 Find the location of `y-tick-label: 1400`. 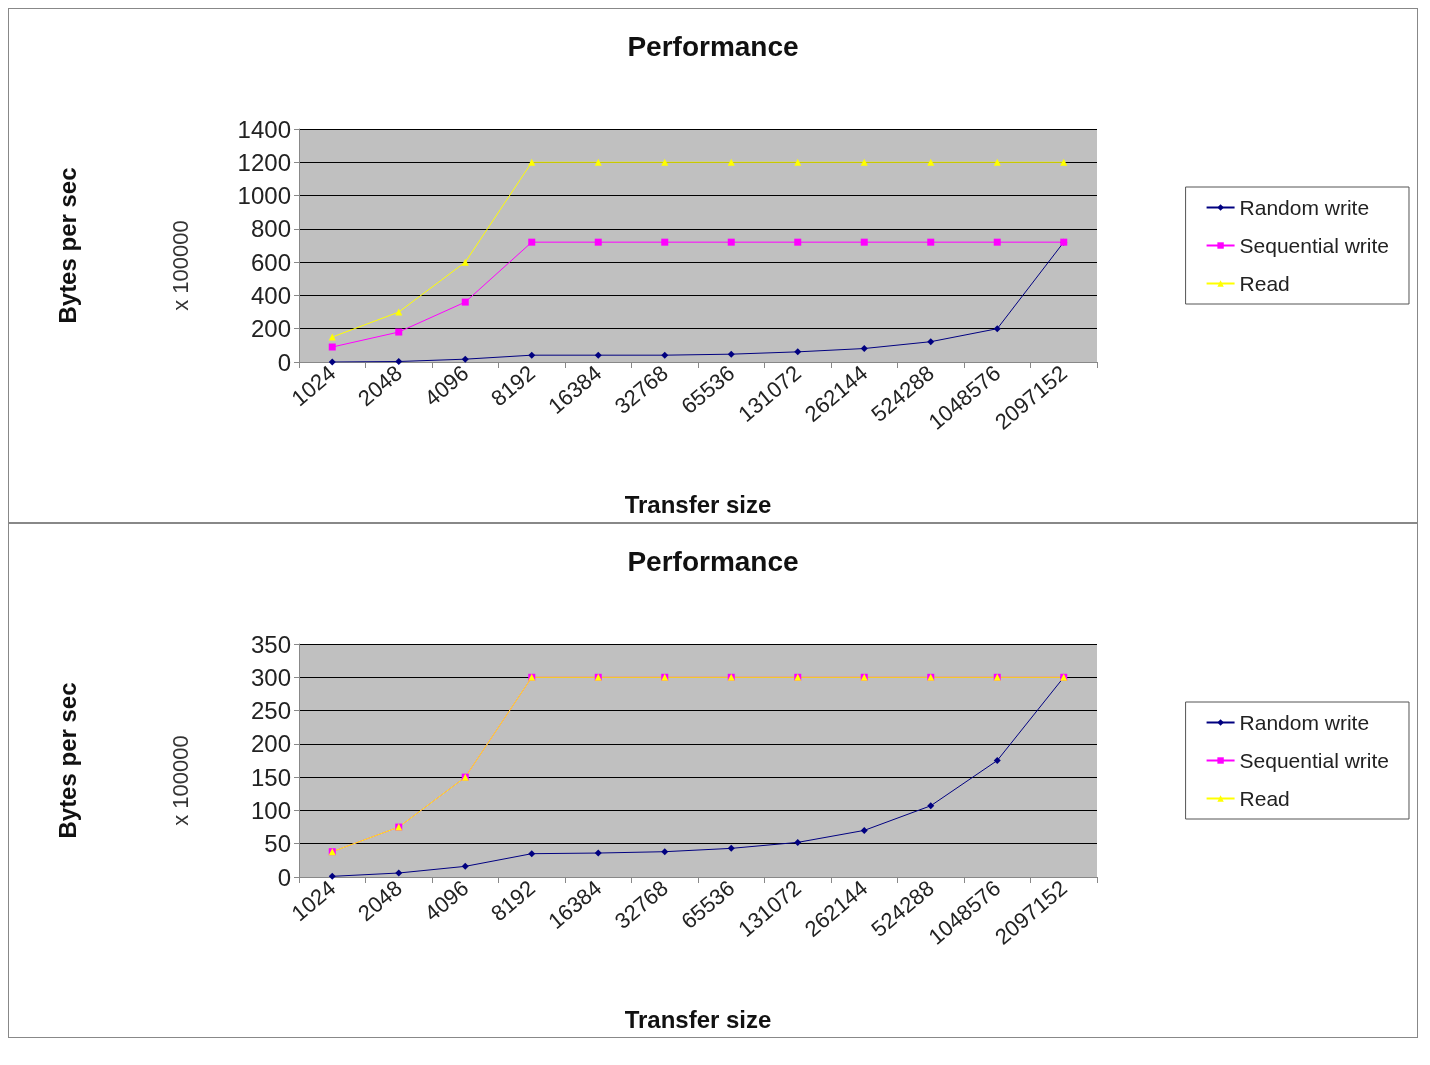

y-tick-label: 1400 is located at coordinates (264, 129).